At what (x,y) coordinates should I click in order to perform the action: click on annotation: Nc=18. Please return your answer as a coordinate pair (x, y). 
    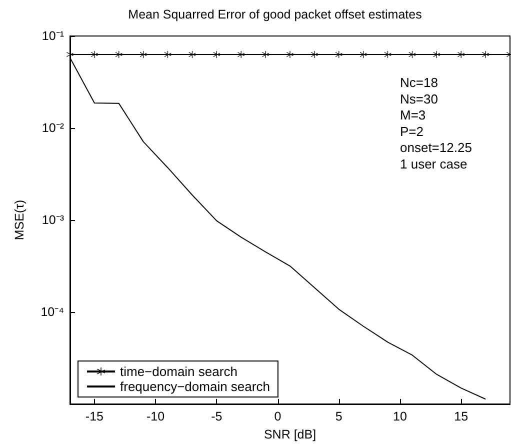
    Looking at the image, I should click on (419, 82).